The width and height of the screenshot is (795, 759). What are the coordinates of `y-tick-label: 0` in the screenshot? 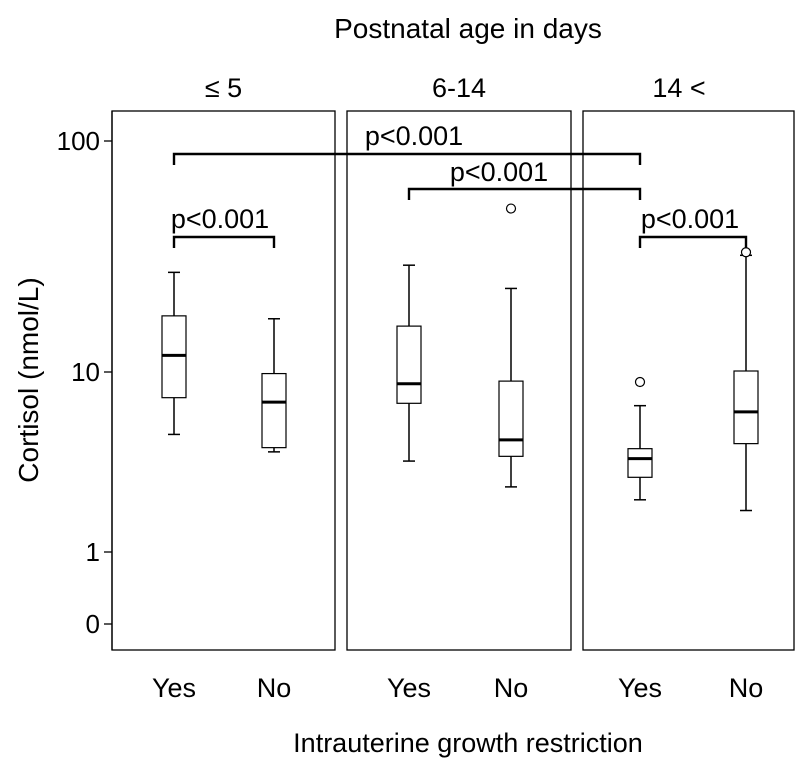 It's located at (93, 624).